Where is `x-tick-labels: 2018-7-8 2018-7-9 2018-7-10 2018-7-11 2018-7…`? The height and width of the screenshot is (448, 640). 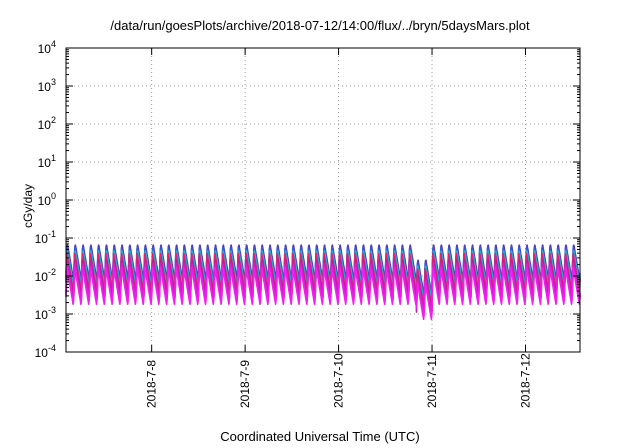 x-tick-labels: 2018-7-8 2018-7-9 2018-7-10 2018-7-11 2018-7… is located at coordinates (339, 380).